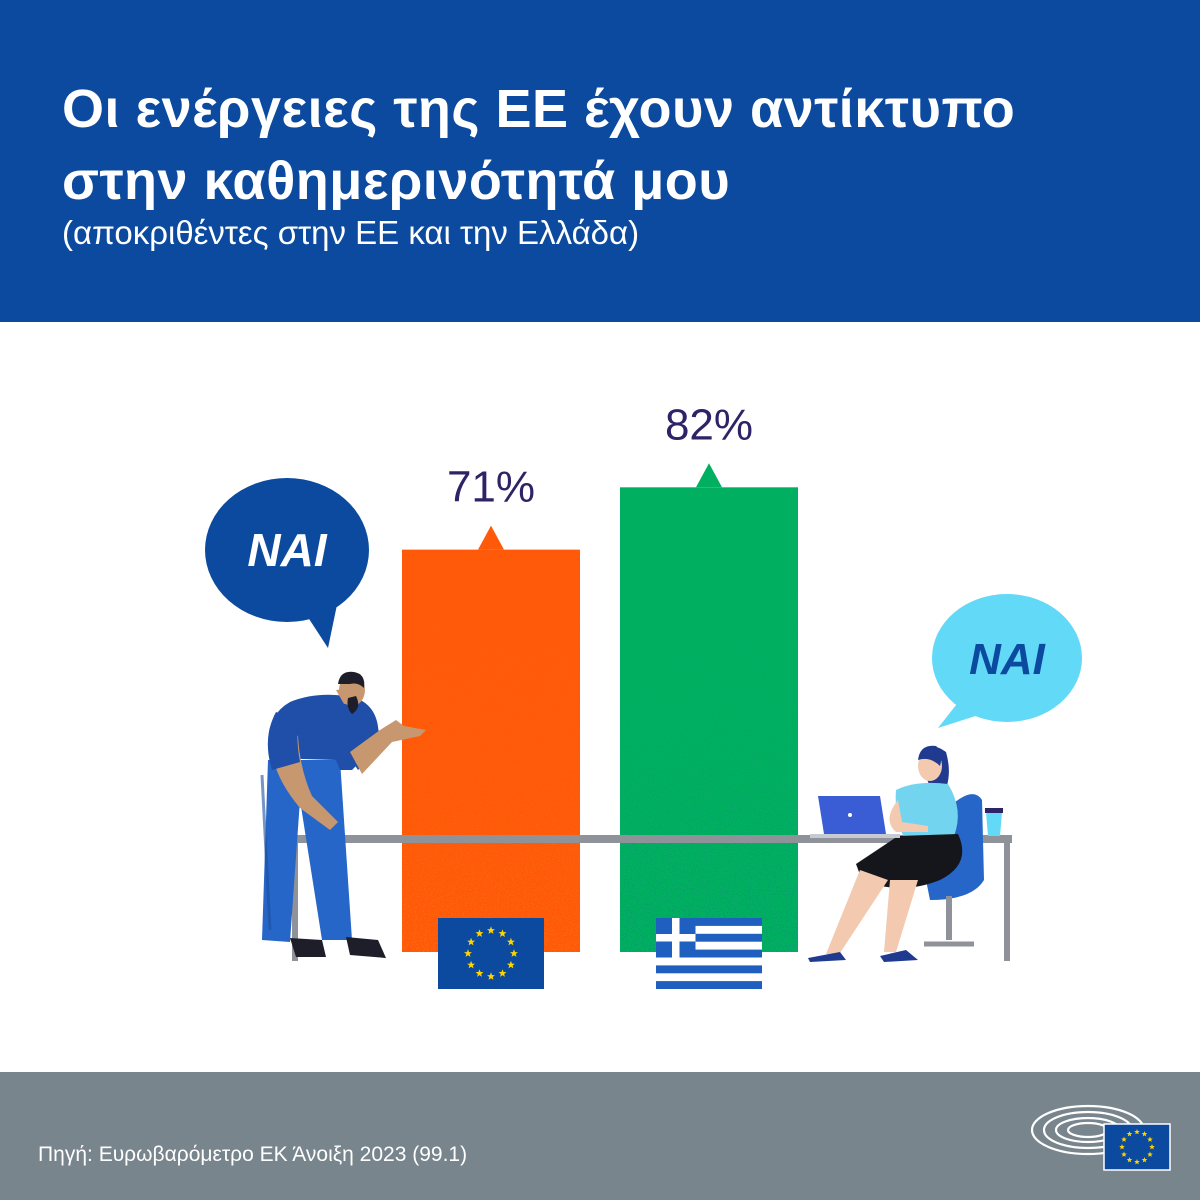  I want to click on bar-greece: 82%, so click(709, 676).